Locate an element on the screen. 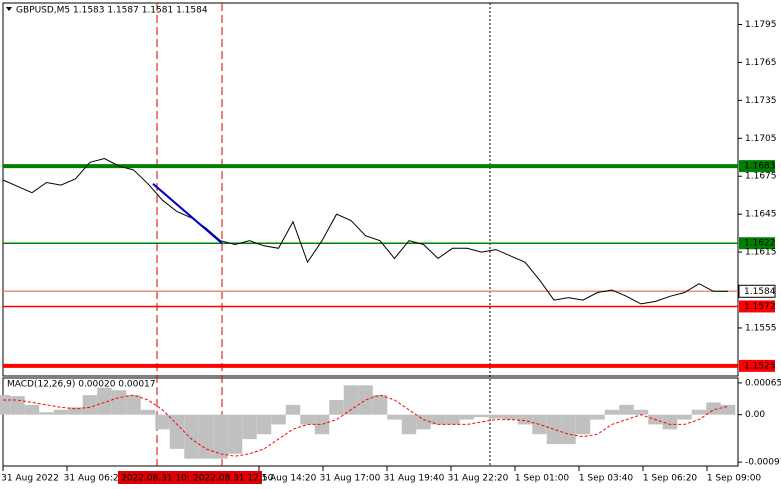 This screenshot has height=489, width=781. level-label: 1.1683 is located at coordinates (760, 167).